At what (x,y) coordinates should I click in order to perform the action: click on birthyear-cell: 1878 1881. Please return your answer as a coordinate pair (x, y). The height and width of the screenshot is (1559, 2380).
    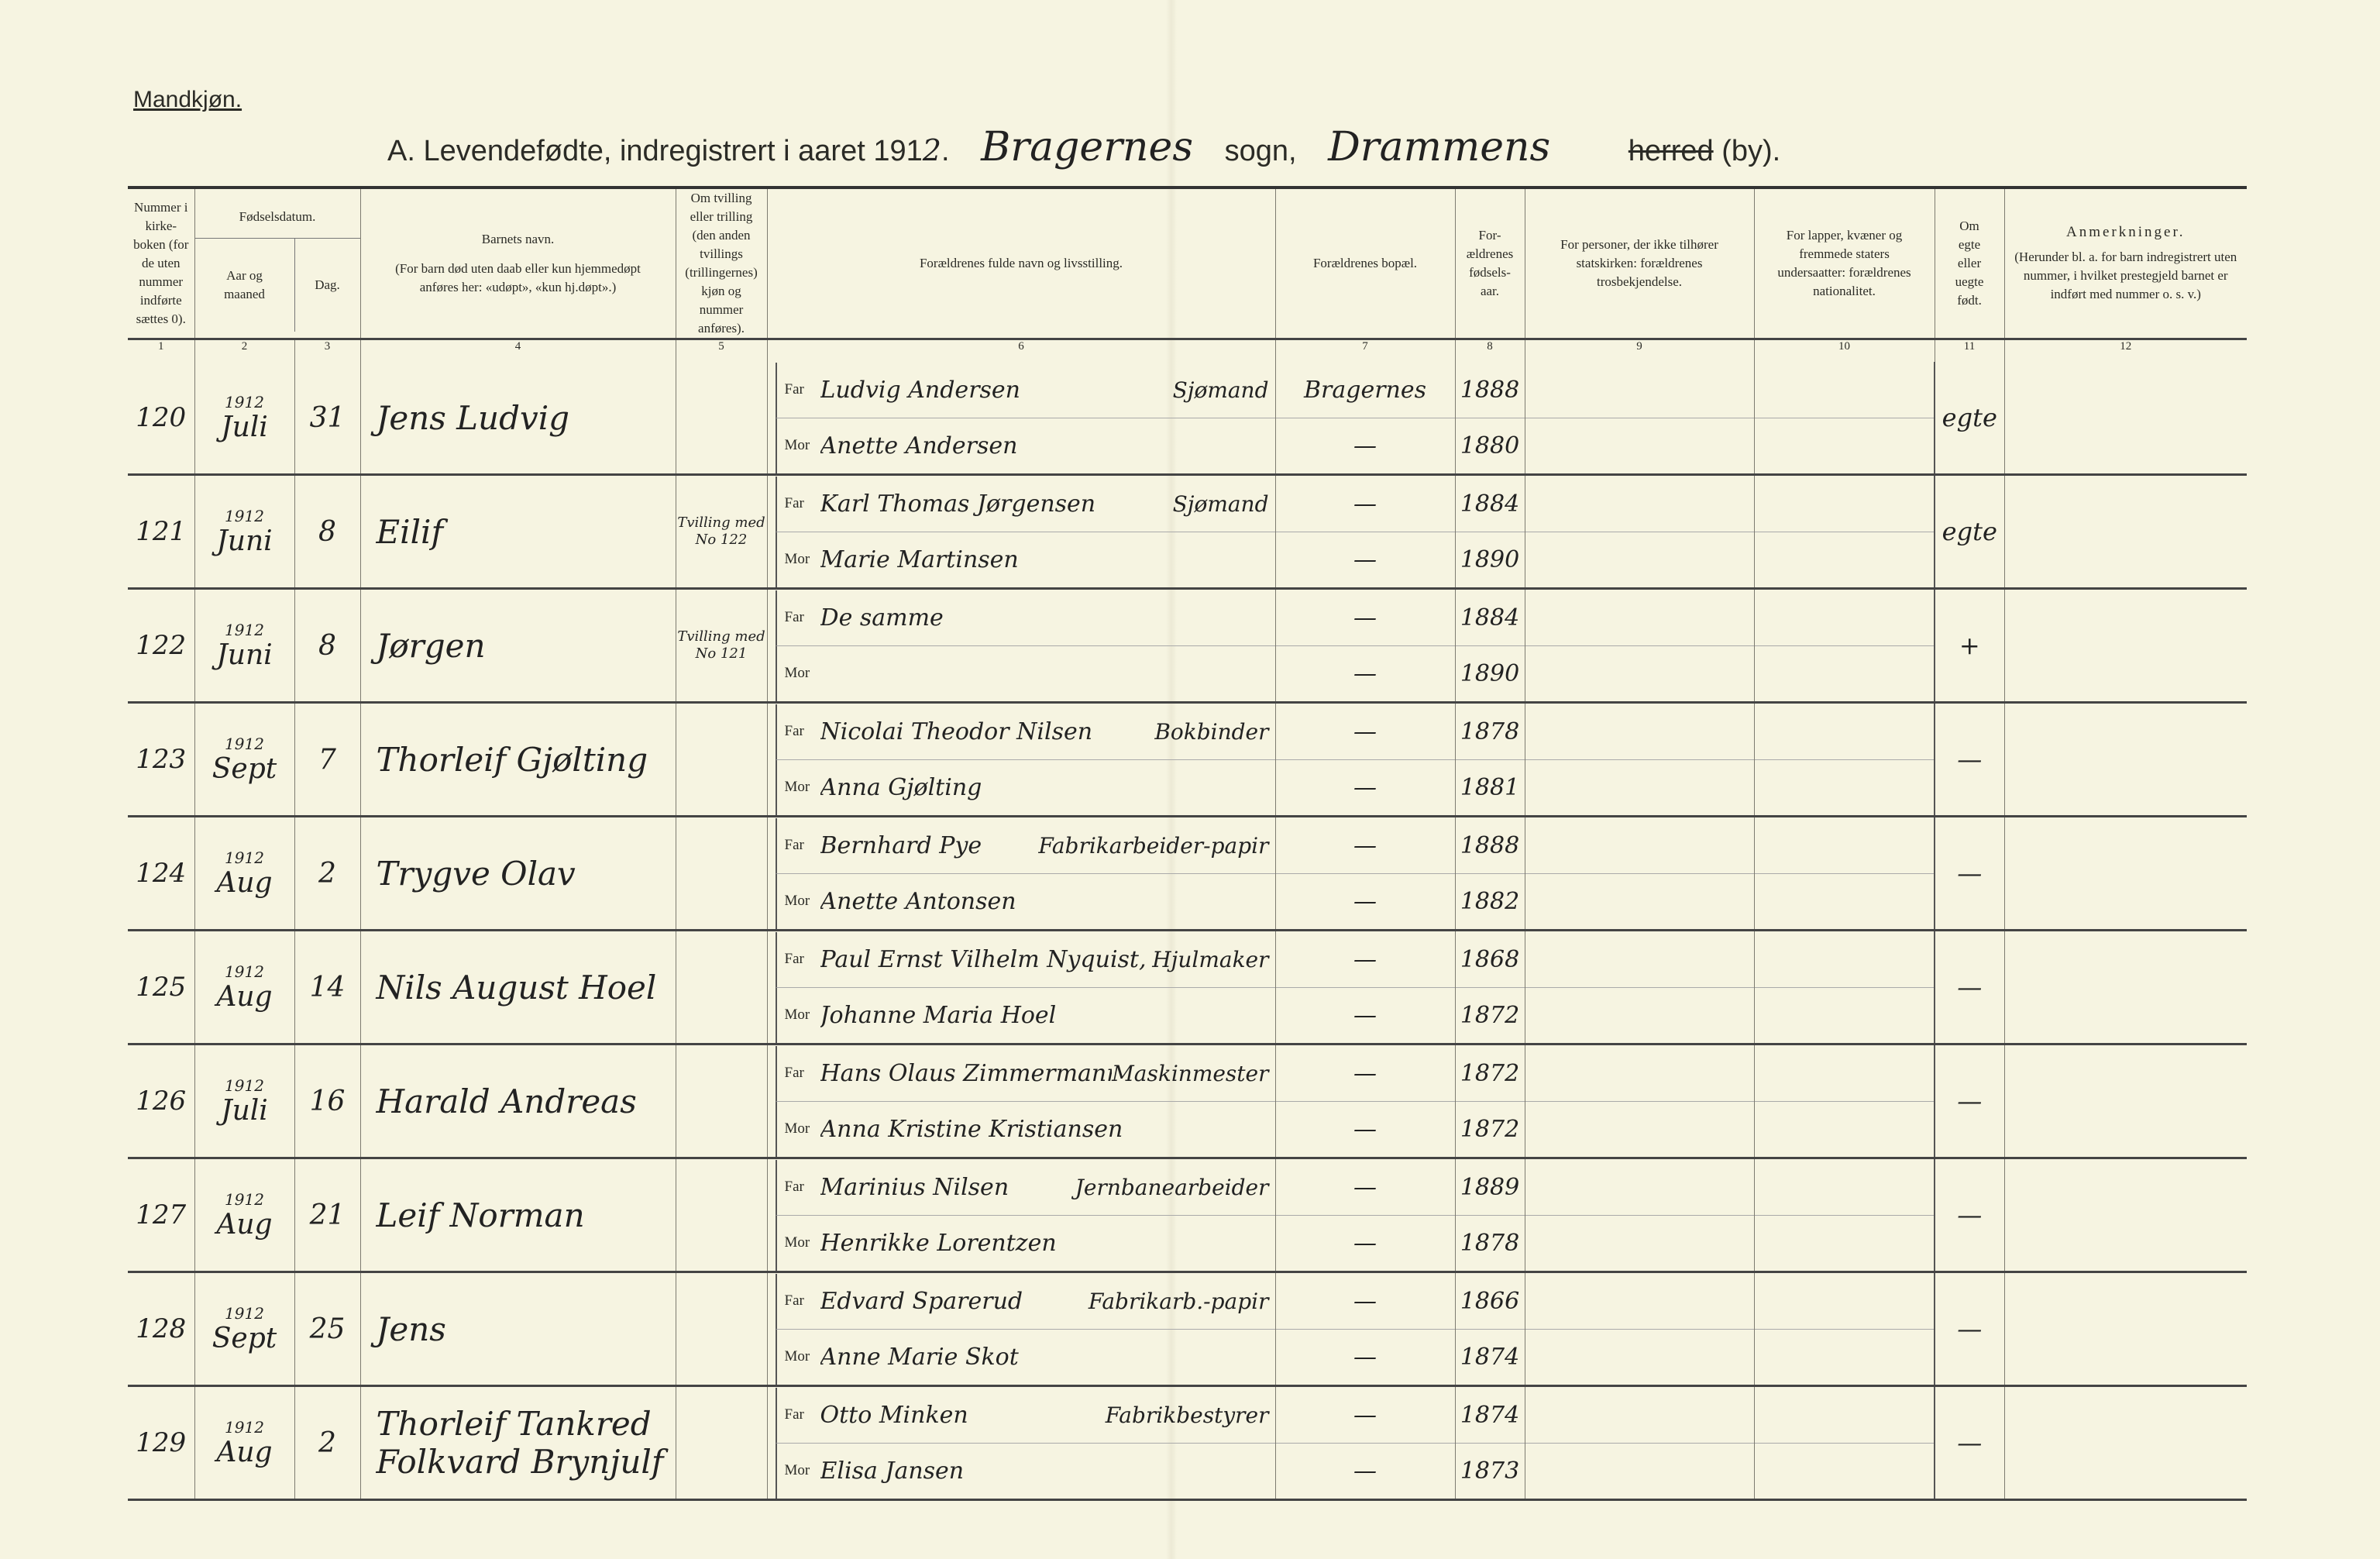
    Looking at the image, I should click on (1490, 760).